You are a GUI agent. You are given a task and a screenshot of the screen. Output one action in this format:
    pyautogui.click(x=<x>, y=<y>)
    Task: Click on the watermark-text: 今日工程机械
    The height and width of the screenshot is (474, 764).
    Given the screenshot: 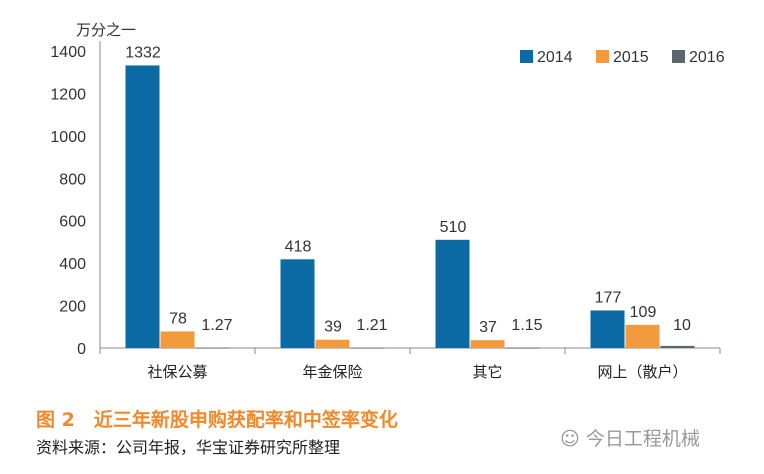 What is the action you would take?
    pyautogui.click(x=642, y=439)
    